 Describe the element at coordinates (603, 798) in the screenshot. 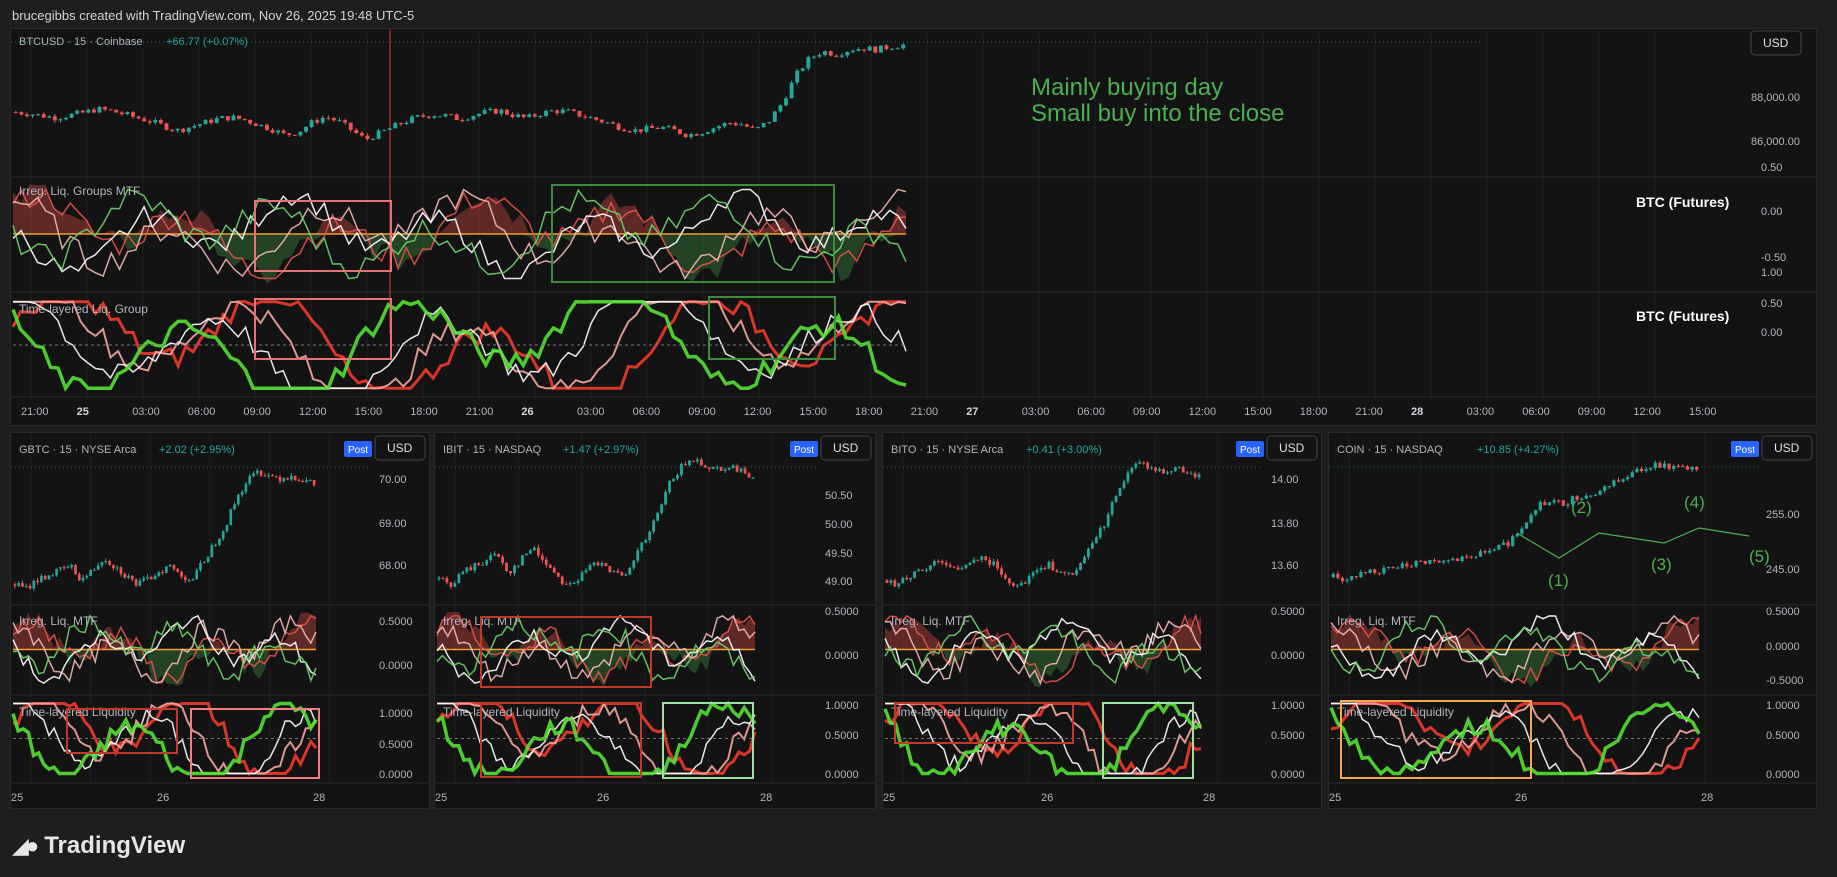

I see `ibit-x-tick: 26` at that location.